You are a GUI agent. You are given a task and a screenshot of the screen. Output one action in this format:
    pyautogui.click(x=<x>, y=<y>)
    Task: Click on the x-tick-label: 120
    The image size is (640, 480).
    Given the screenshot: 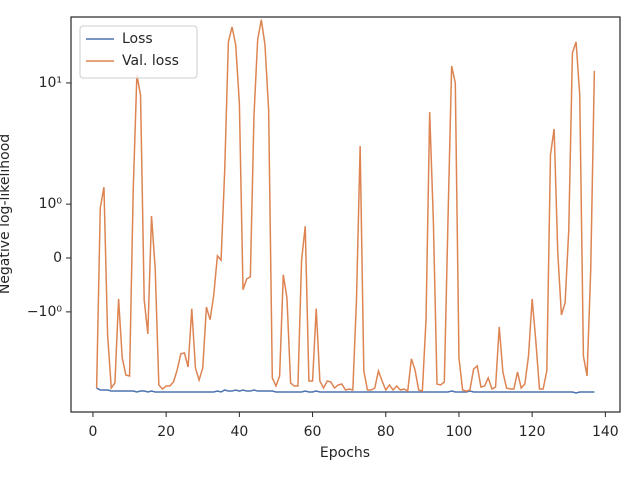 What is the action you would take?
    pyautogui.click(x=532, y=432)
    